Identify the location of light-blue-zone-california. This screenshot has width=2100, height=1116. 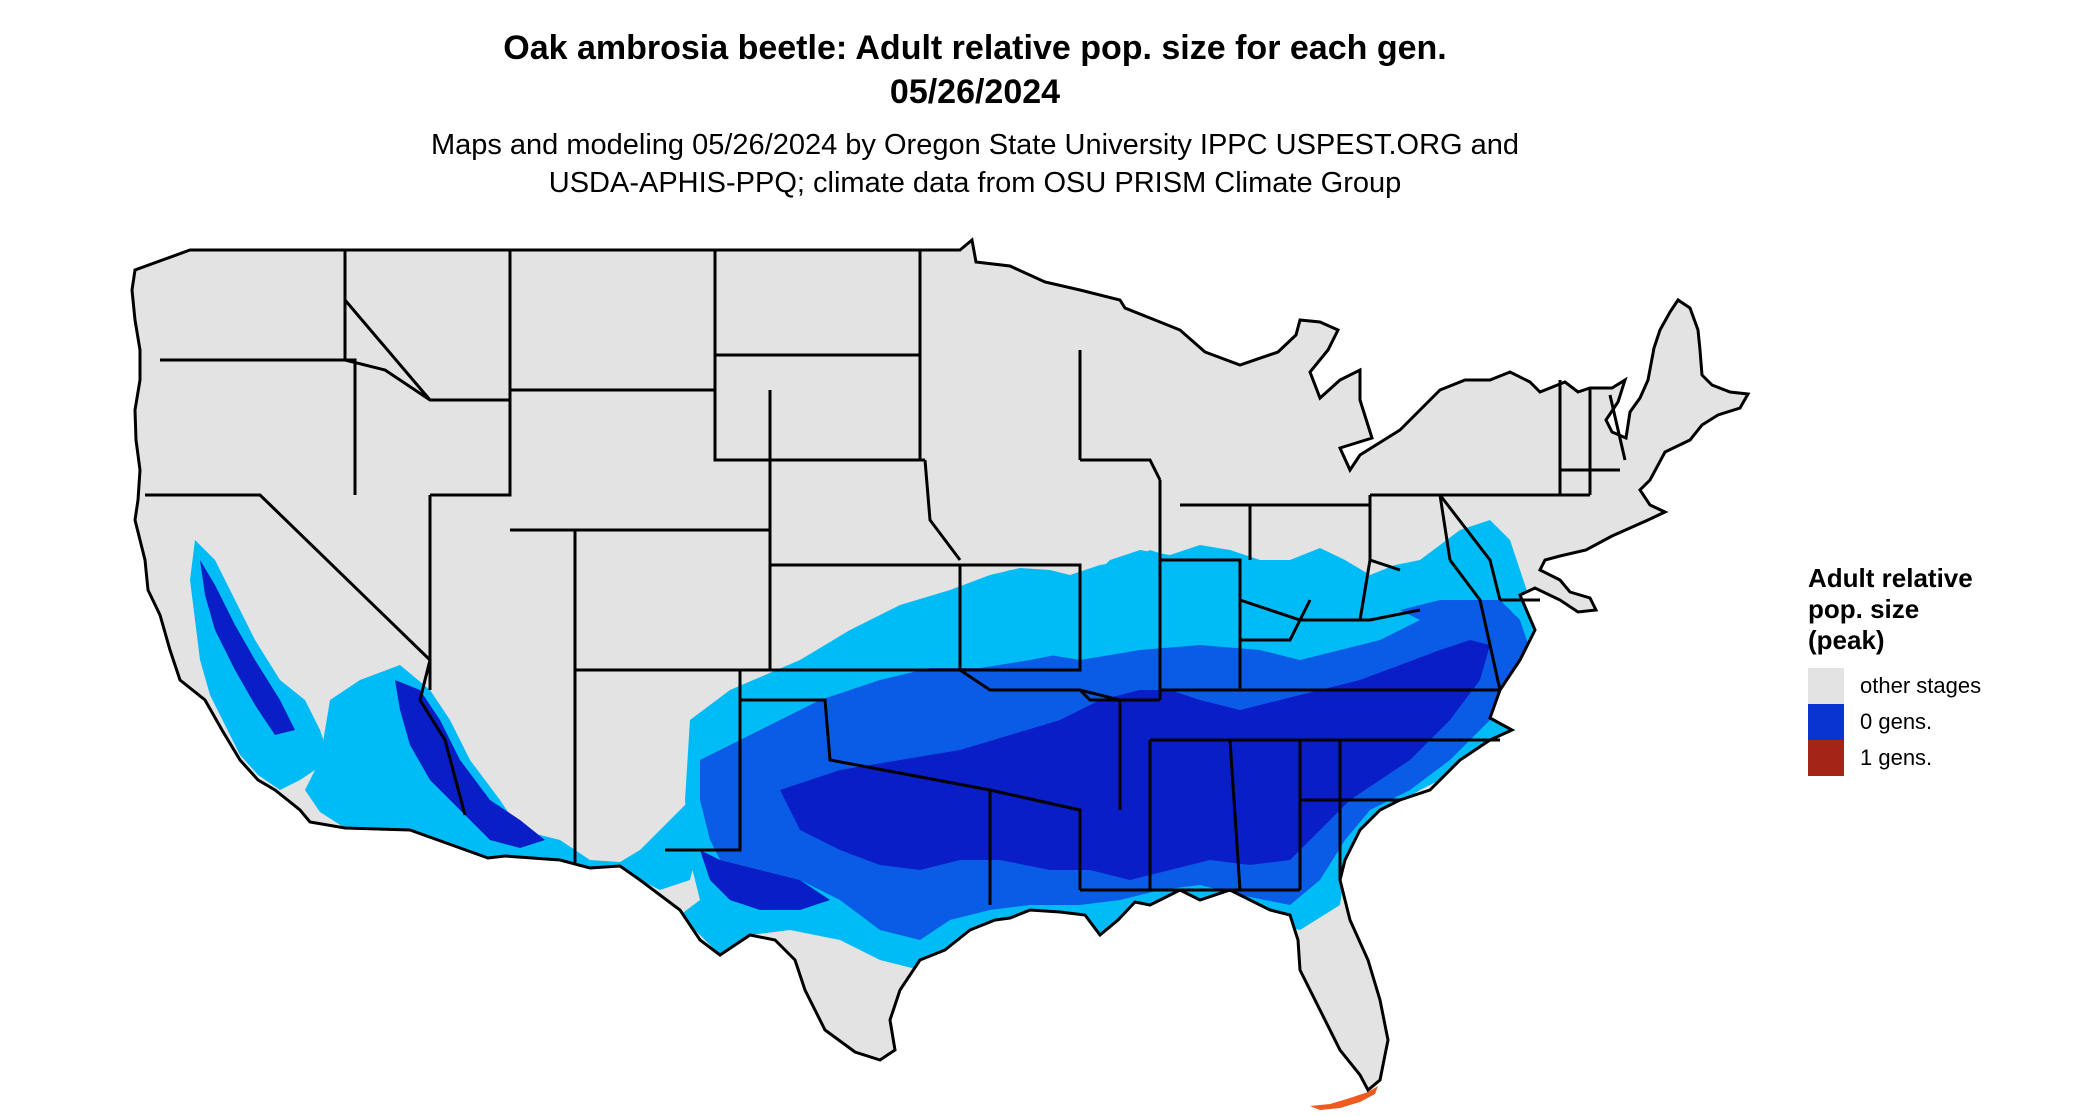
(260, 665).